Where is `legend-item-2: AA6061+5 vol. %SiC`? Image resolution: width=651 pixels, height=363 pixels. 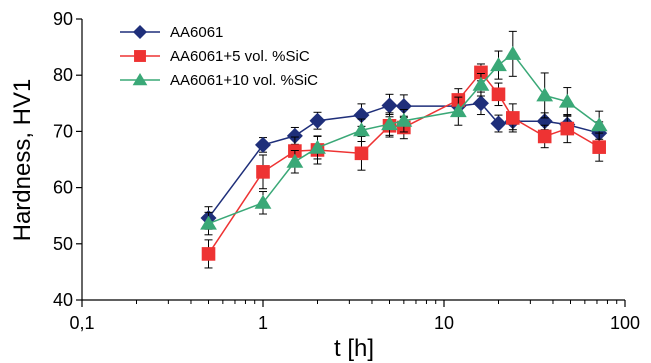
legend-item-2: AA6061+5 vol. %SiC is located at coordinates (215, 56).